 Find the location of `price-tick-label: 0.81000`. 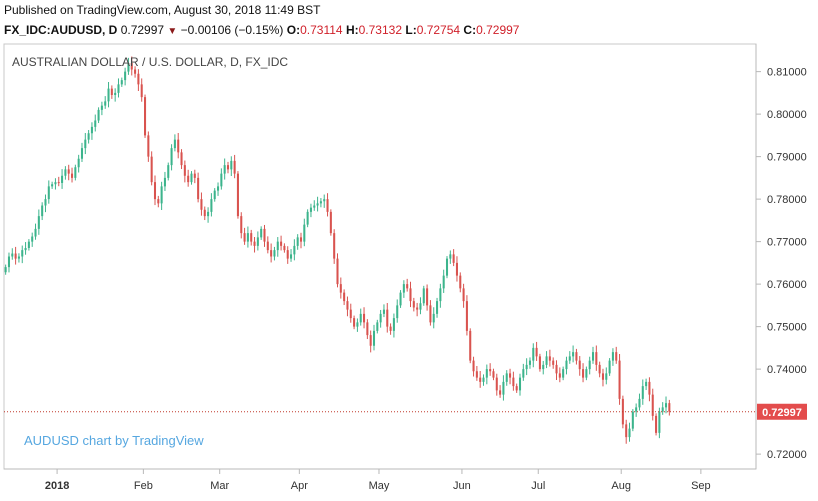

price-tick-label: 0.81000 is located at coordinates (787, 73).